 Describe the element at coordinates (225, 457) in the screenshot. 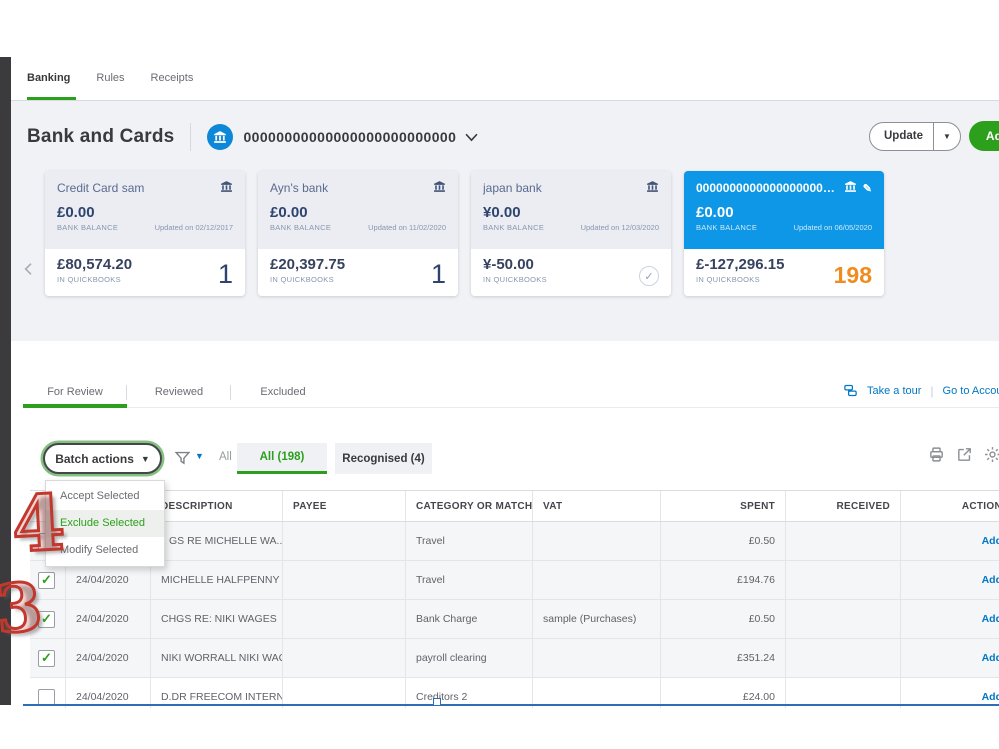

I see `filter-scope-label: All` at that location.